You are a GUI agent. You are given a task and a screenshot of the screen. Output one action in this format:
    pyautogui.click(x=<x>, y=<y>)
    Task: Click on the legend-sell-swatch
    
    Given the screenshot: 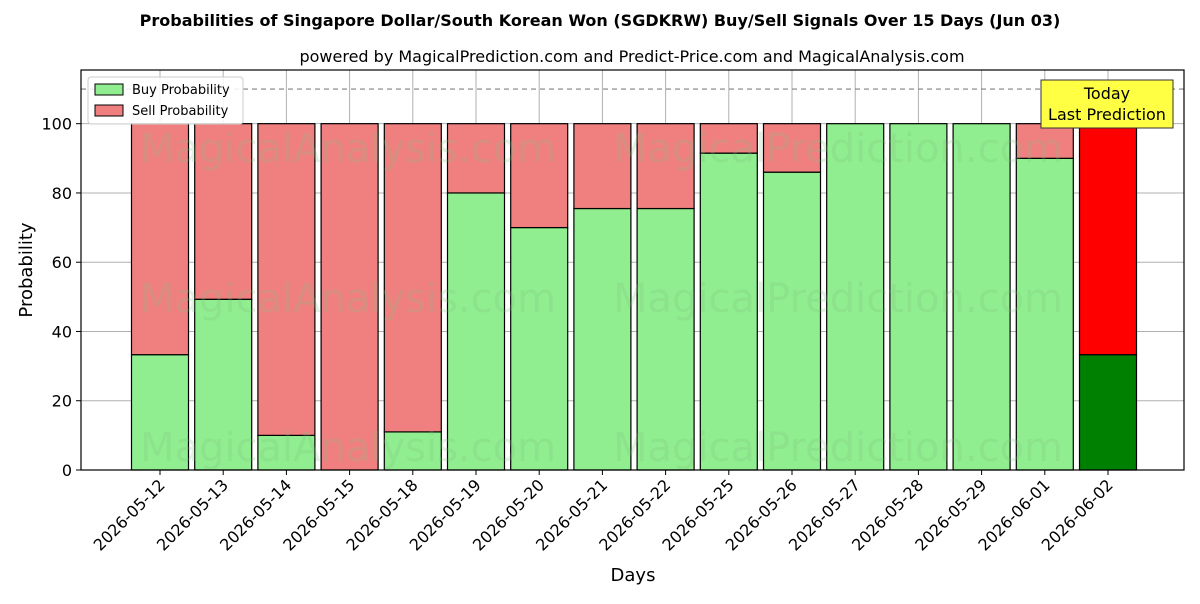 What is the action you would take?
    pyautogui.click(x=109, y=110)
    